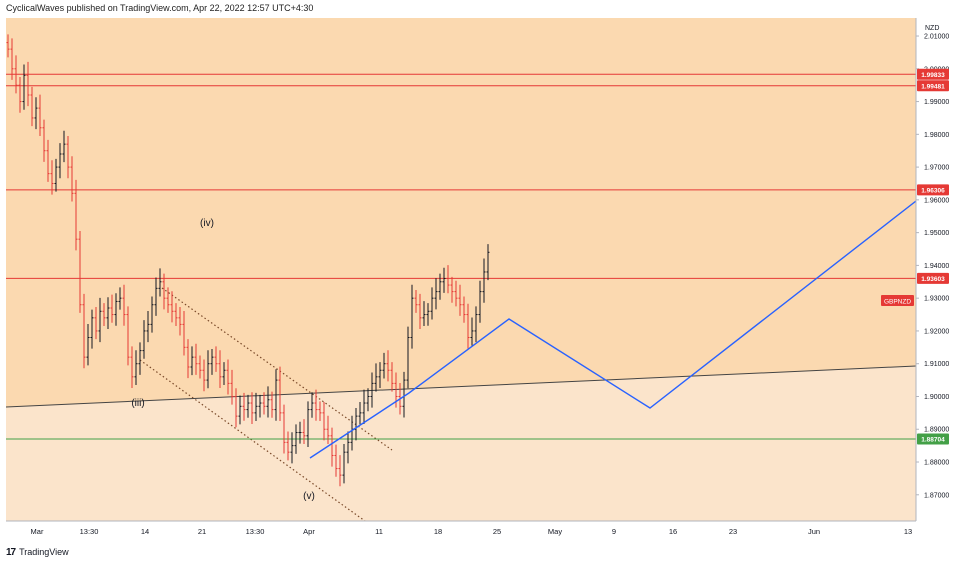 The image size is (960, 563). I want to click on y-tick-label: 1.88000, so click(936, 463).